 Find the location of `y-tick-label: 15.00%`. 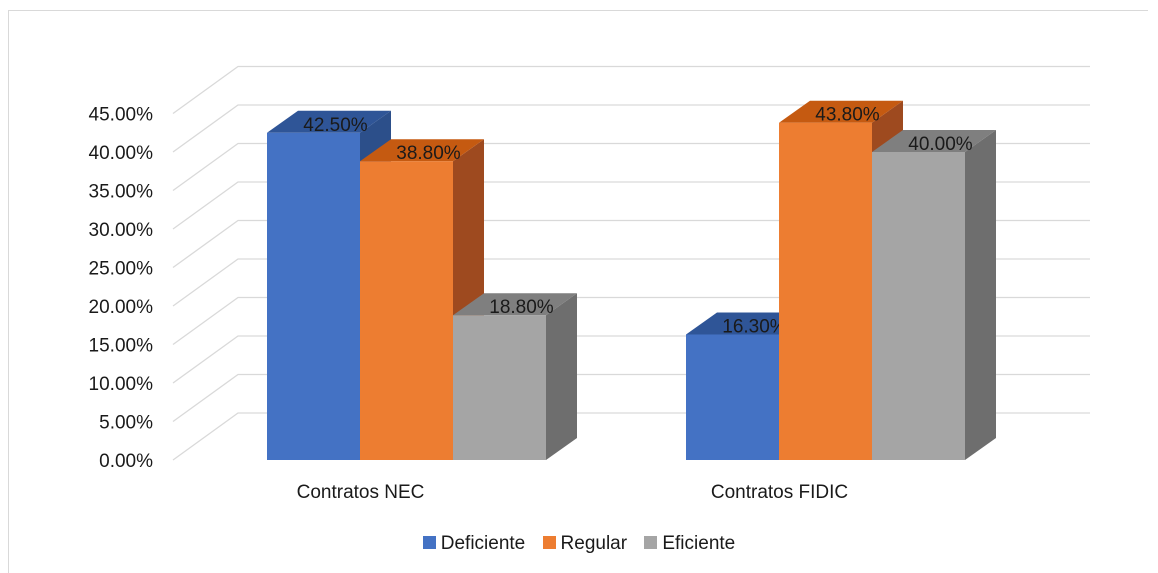

y-tick-label: 15.00% is located at coordinates (121, 346).